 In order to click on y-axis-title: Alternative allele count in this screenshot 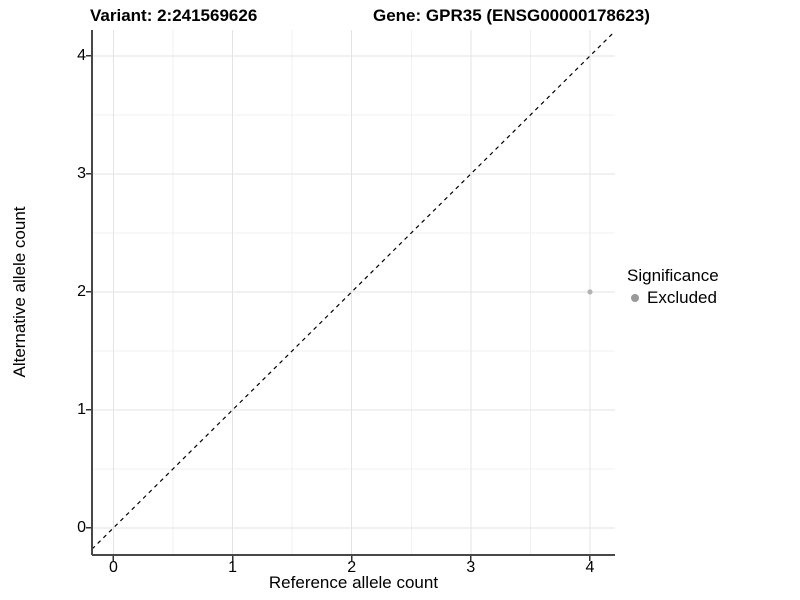, I will do `click(19, 292)`.